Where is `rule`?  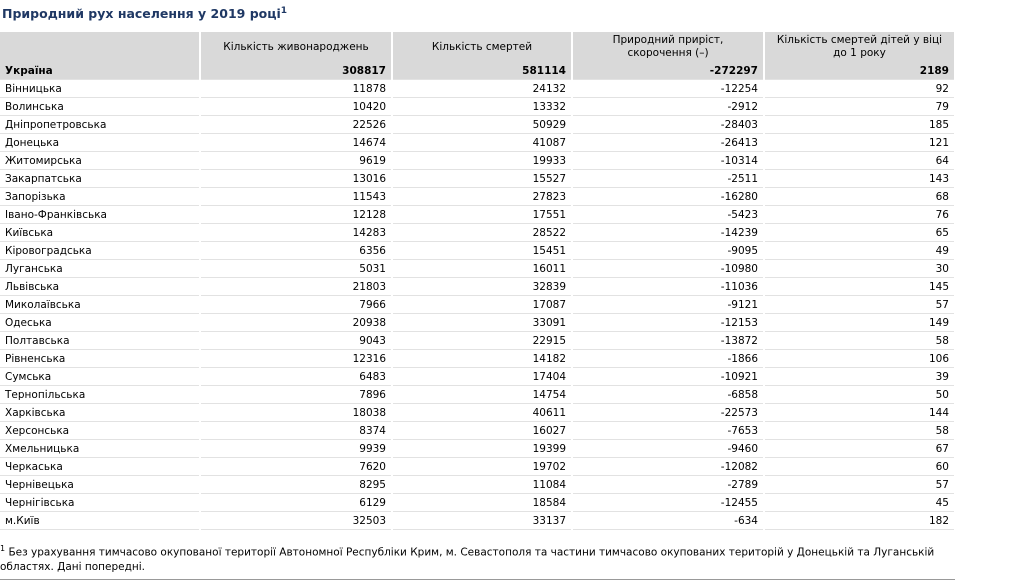
rule is located at coordinates (477, 579).